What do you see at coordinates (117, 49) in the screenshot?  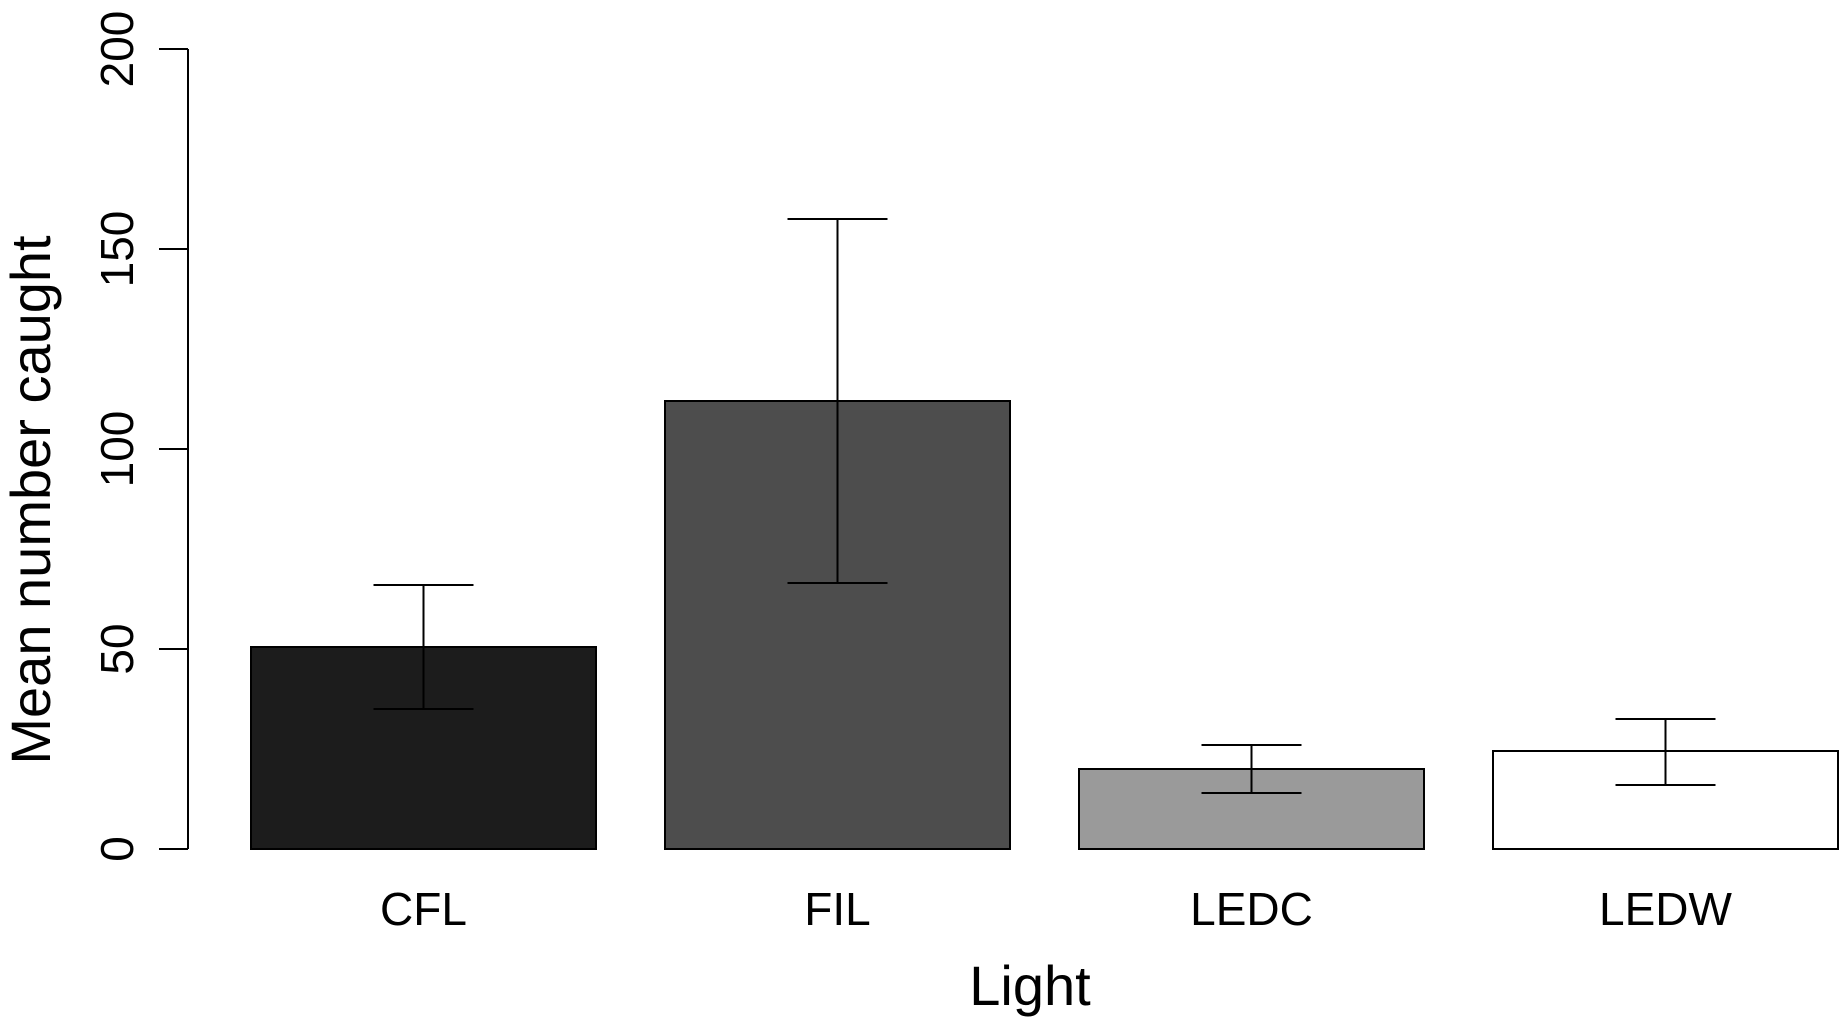 I see `y-tick-label: 200` at bounding box center [117, 49].